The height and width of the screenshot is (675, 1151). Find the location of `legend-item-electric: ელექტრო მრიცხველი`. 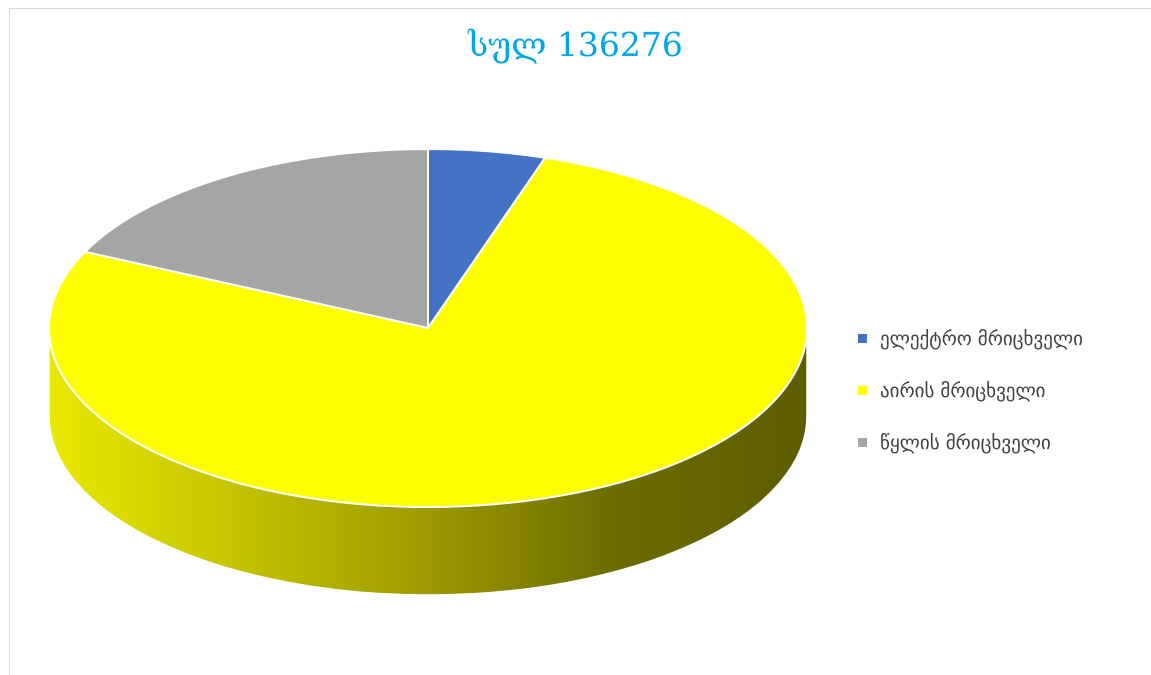

legend-item-electric: ელექტრო მრიცხველი is located at coordinates (998, 339).